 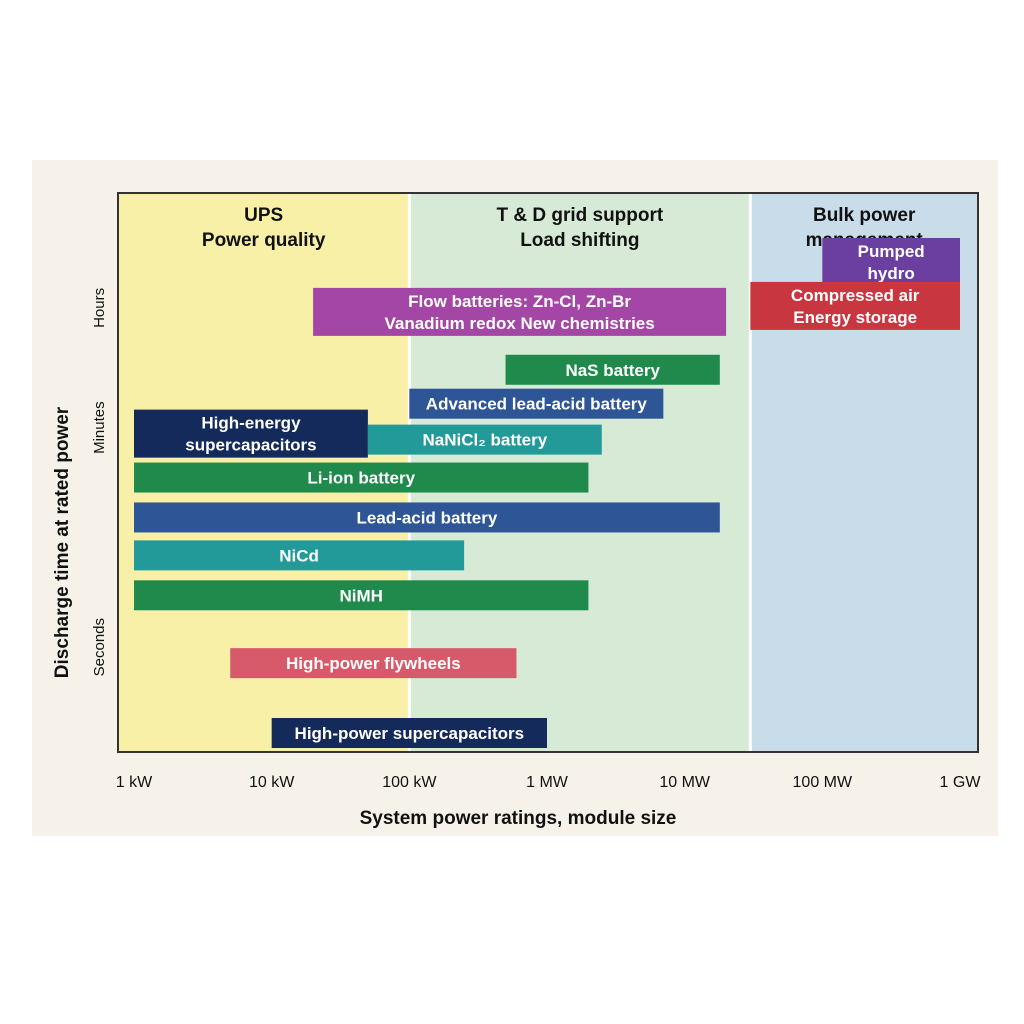 I want to click on bar-label: High-power flywheels, so click(x=373, y=663).